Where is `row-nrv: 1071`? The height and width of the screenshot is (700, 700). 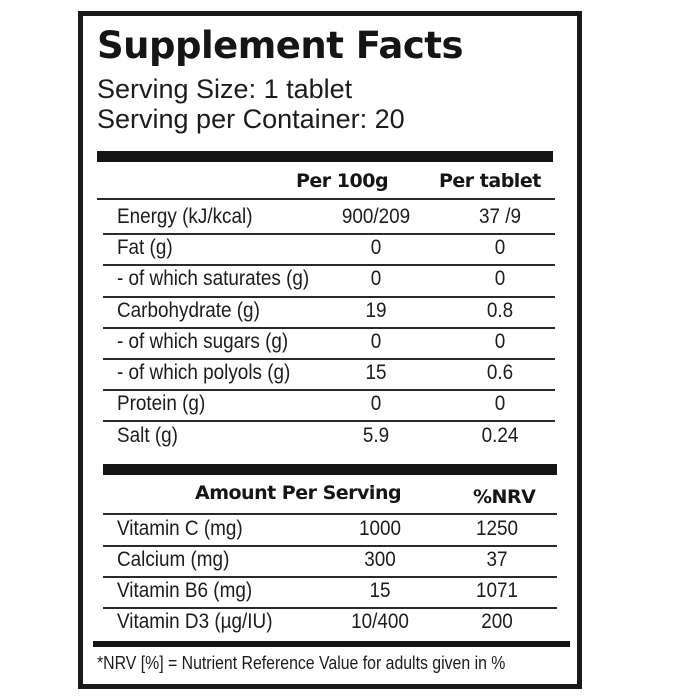
row-nrv: 1071 is located at coordinates (497, 590).